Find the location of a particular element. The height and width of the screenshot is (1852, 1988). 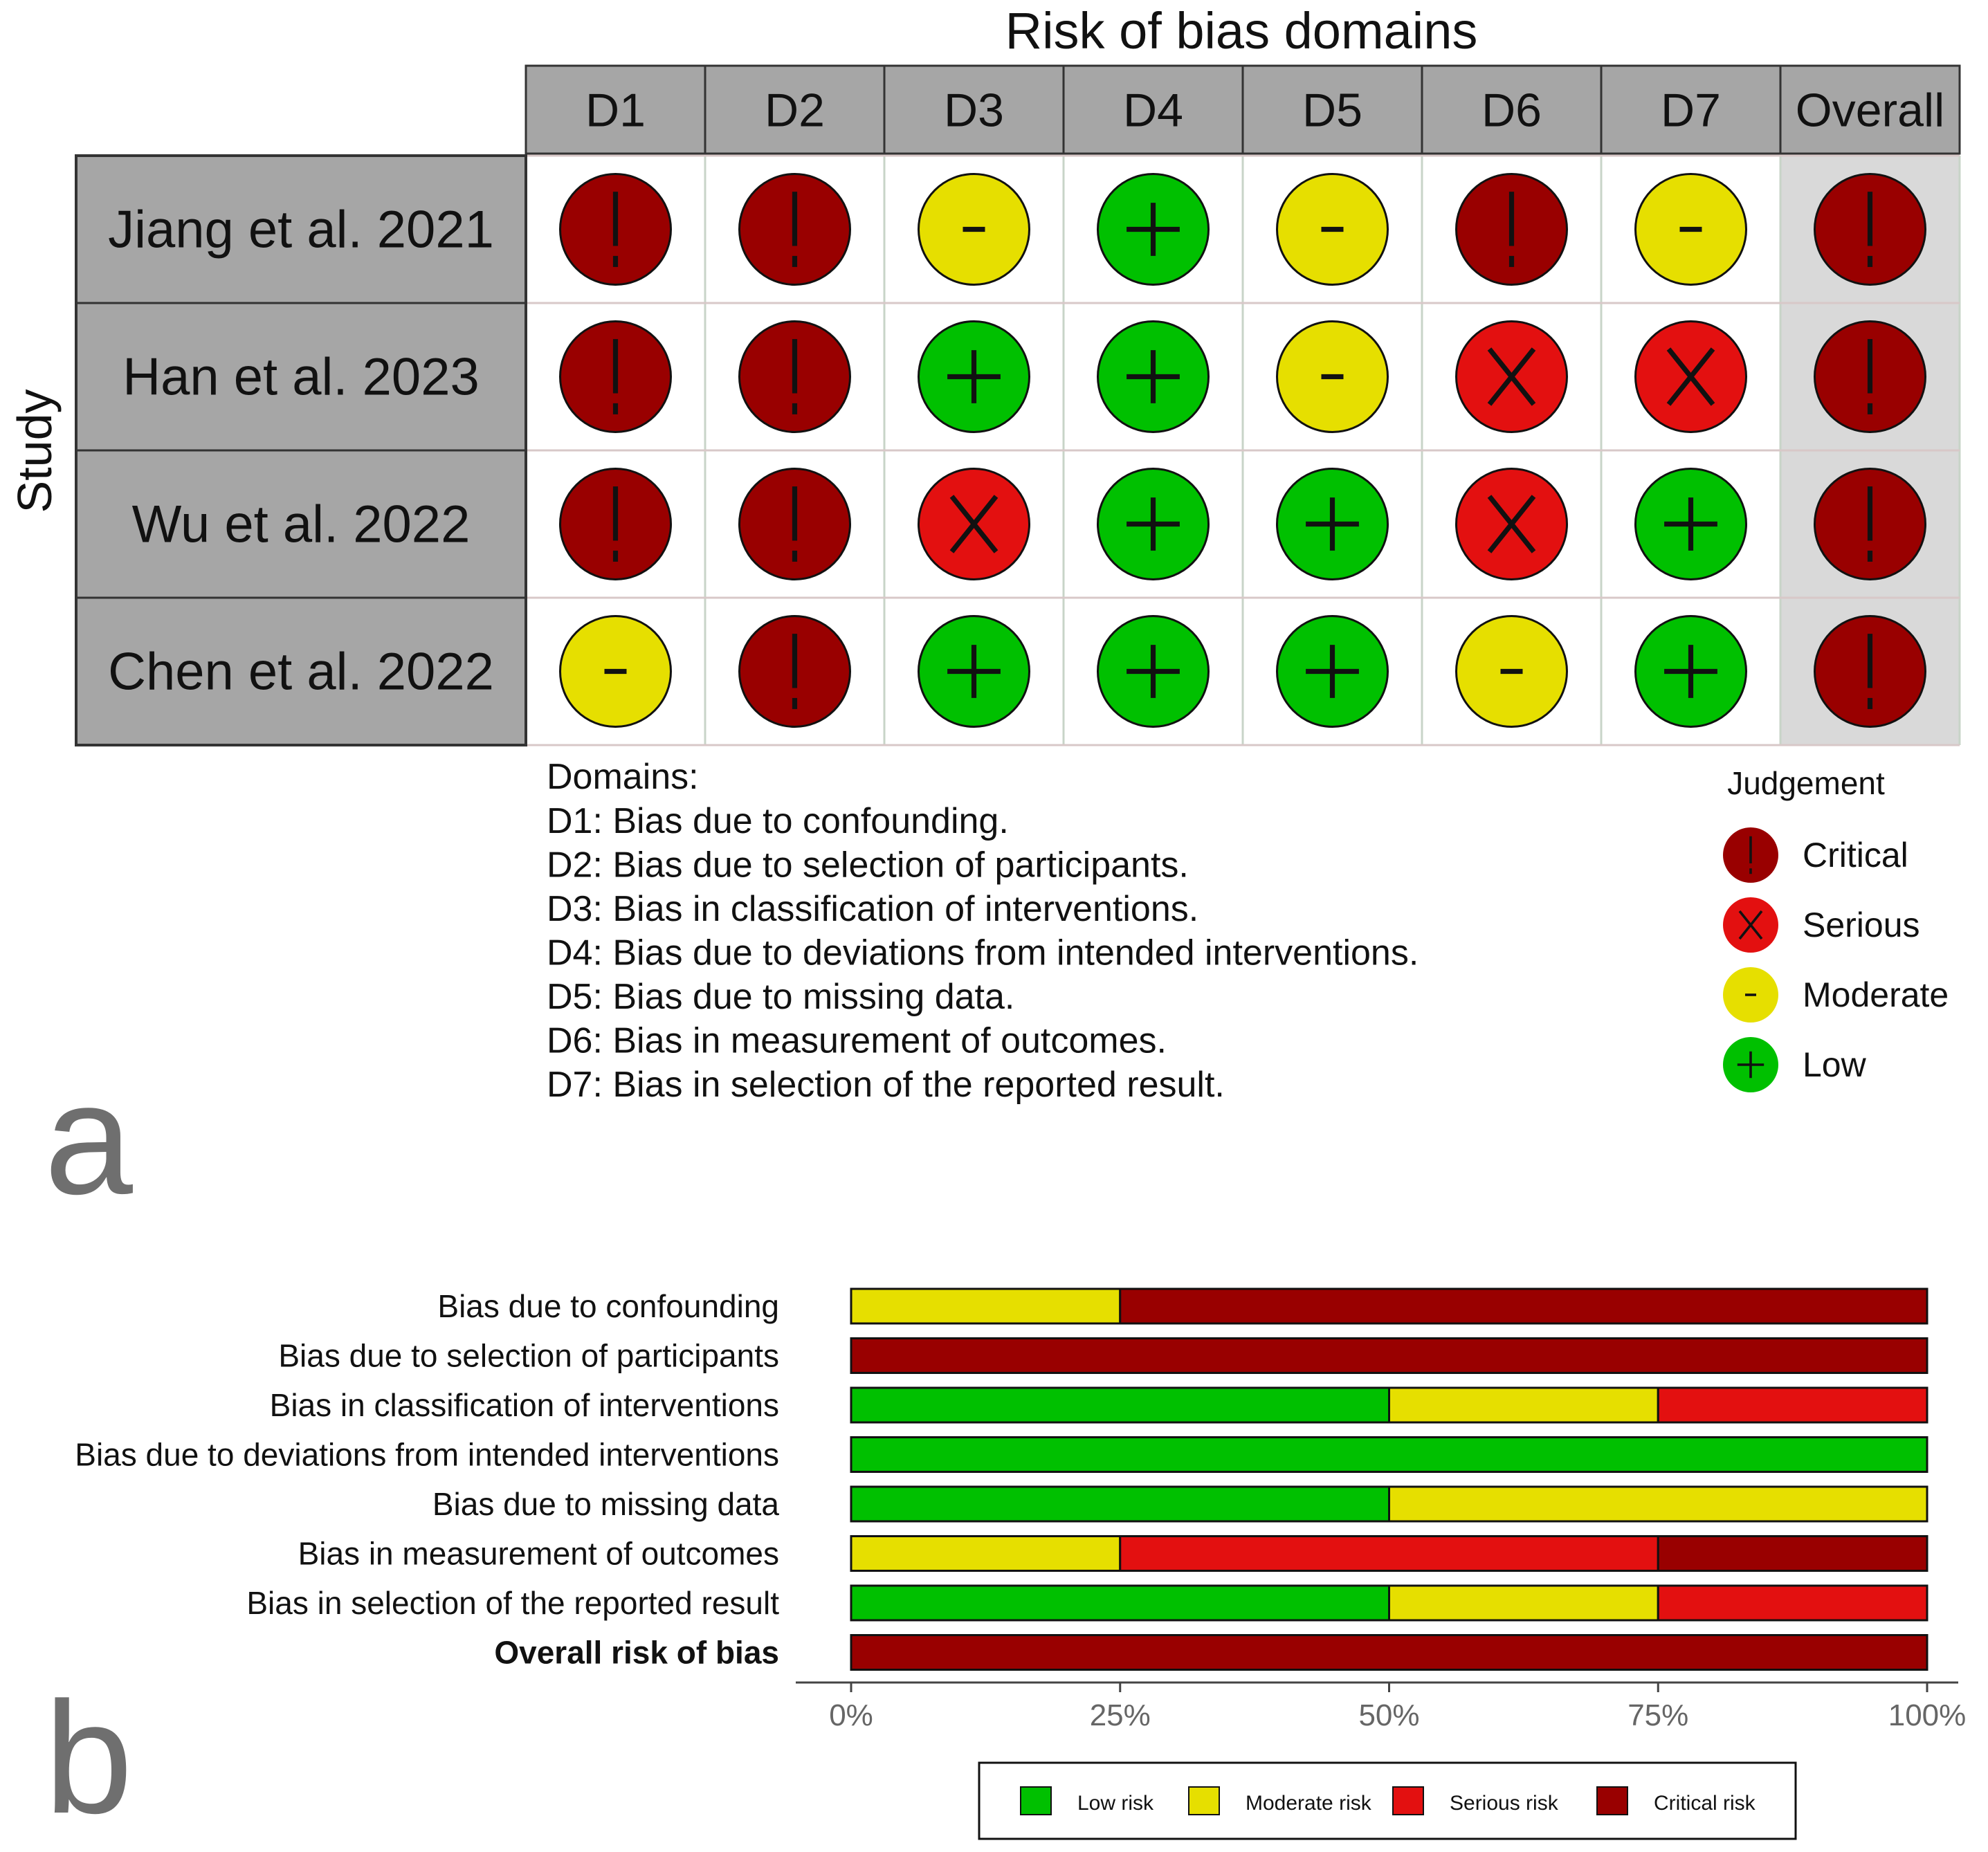

domain-definition: D6: Bias in measurement of outcomes. is located at coordinates (857, 1041).